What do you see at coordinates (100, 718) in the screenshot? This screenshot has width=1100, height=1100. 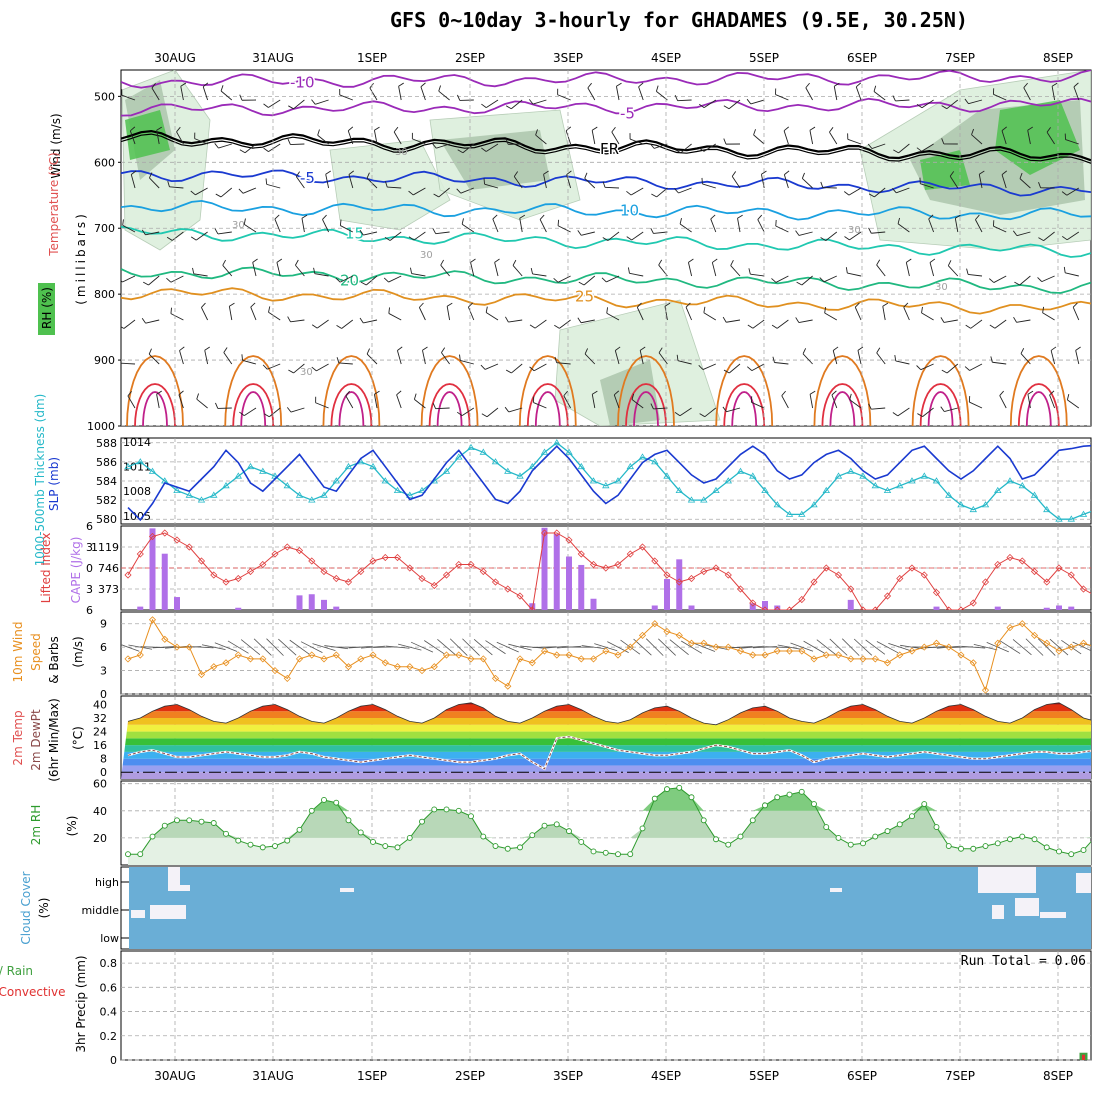 I see `temperature-tick-label: 32` at bounding box center [100, 718].